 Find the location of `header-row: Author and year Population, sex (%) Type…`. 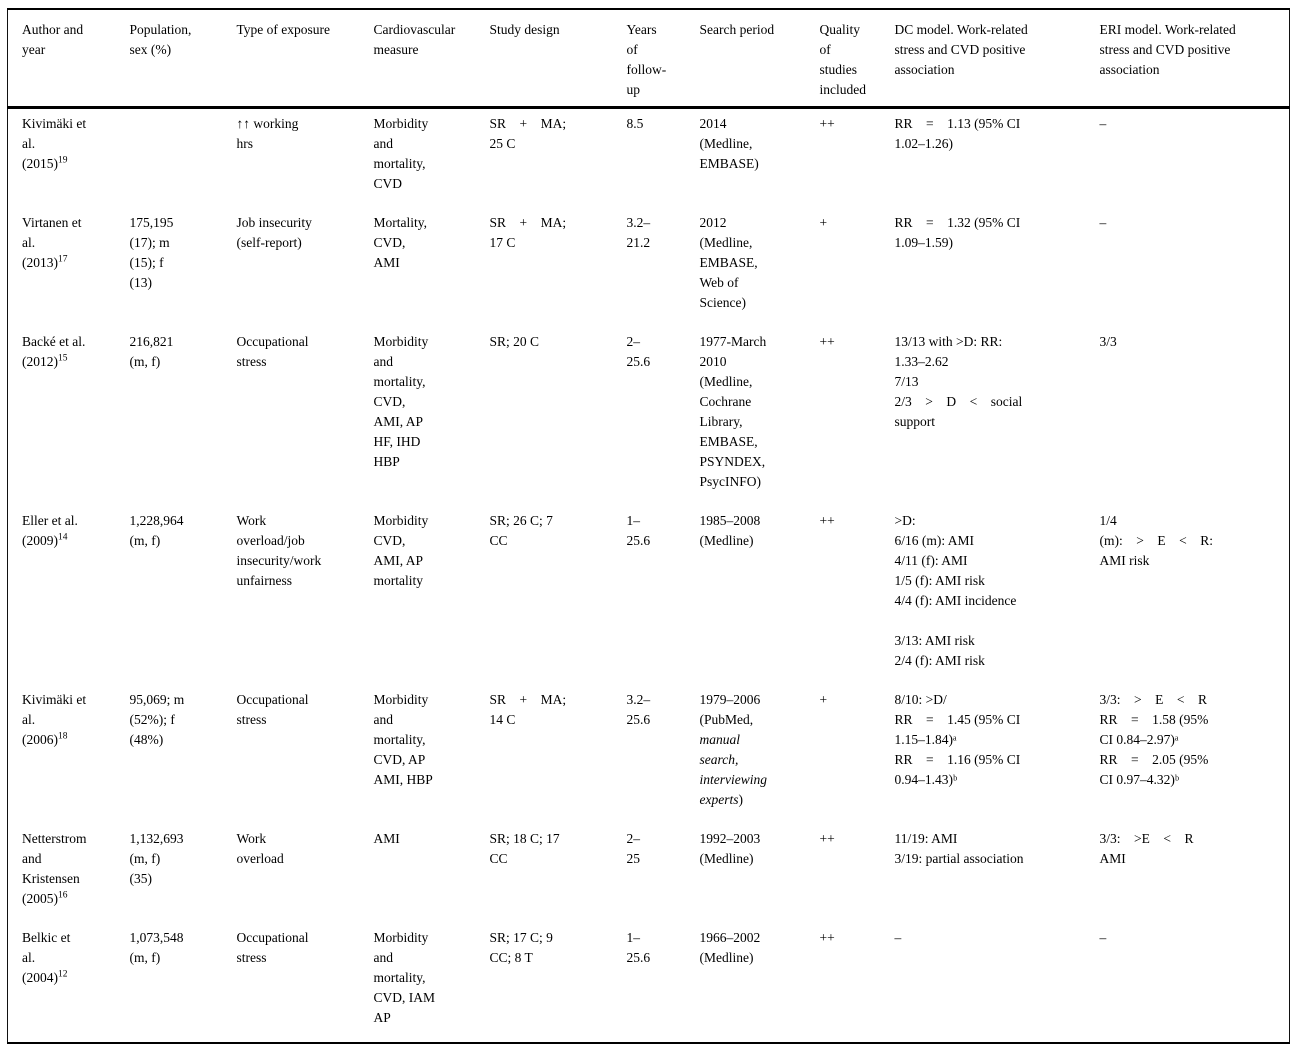

header-row: Author and year Population, sex (%) Type… is located at coordinates (648, 59).